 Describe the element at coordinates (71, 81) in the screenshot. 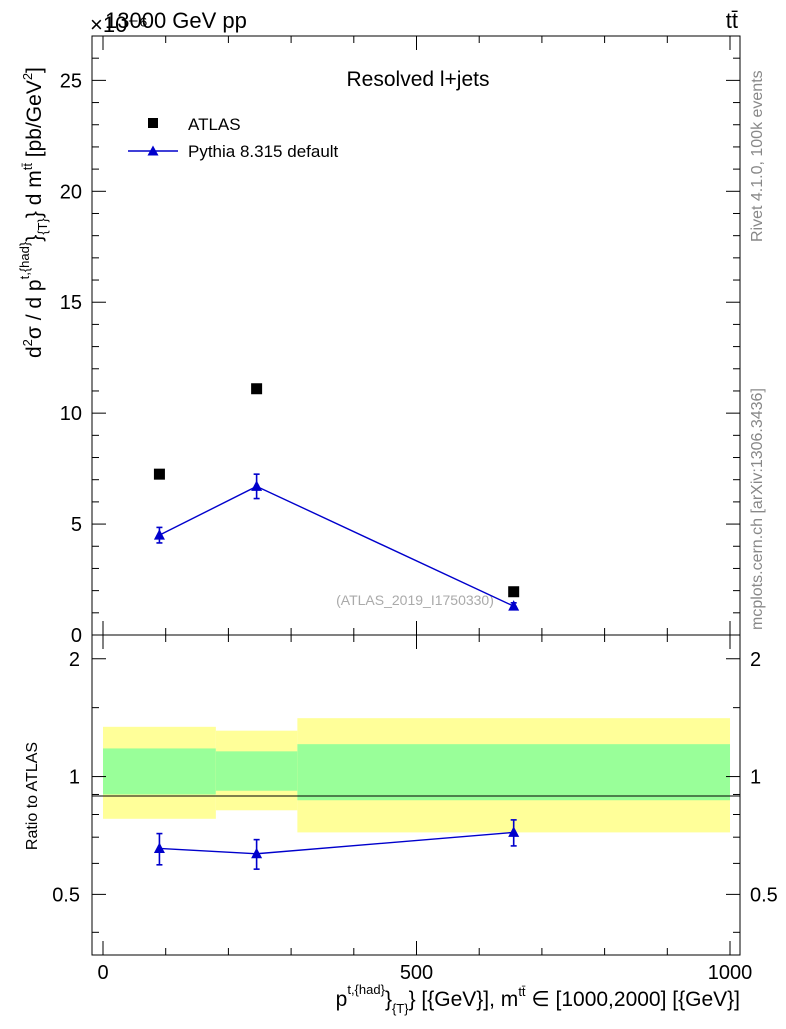

I see `main-ytick-label: 25` at that location.